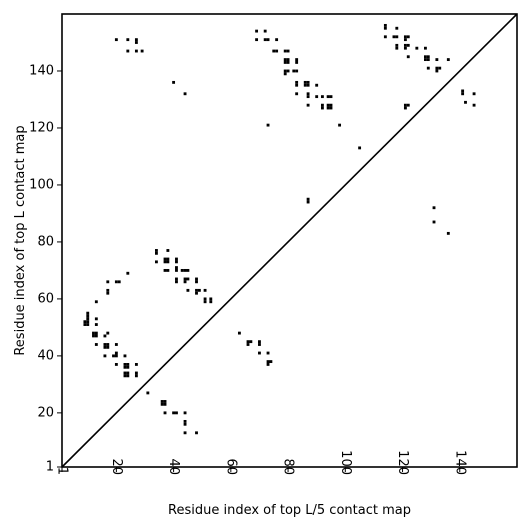  I want to click on x-tick-label-7: 140, so click(459, 462).